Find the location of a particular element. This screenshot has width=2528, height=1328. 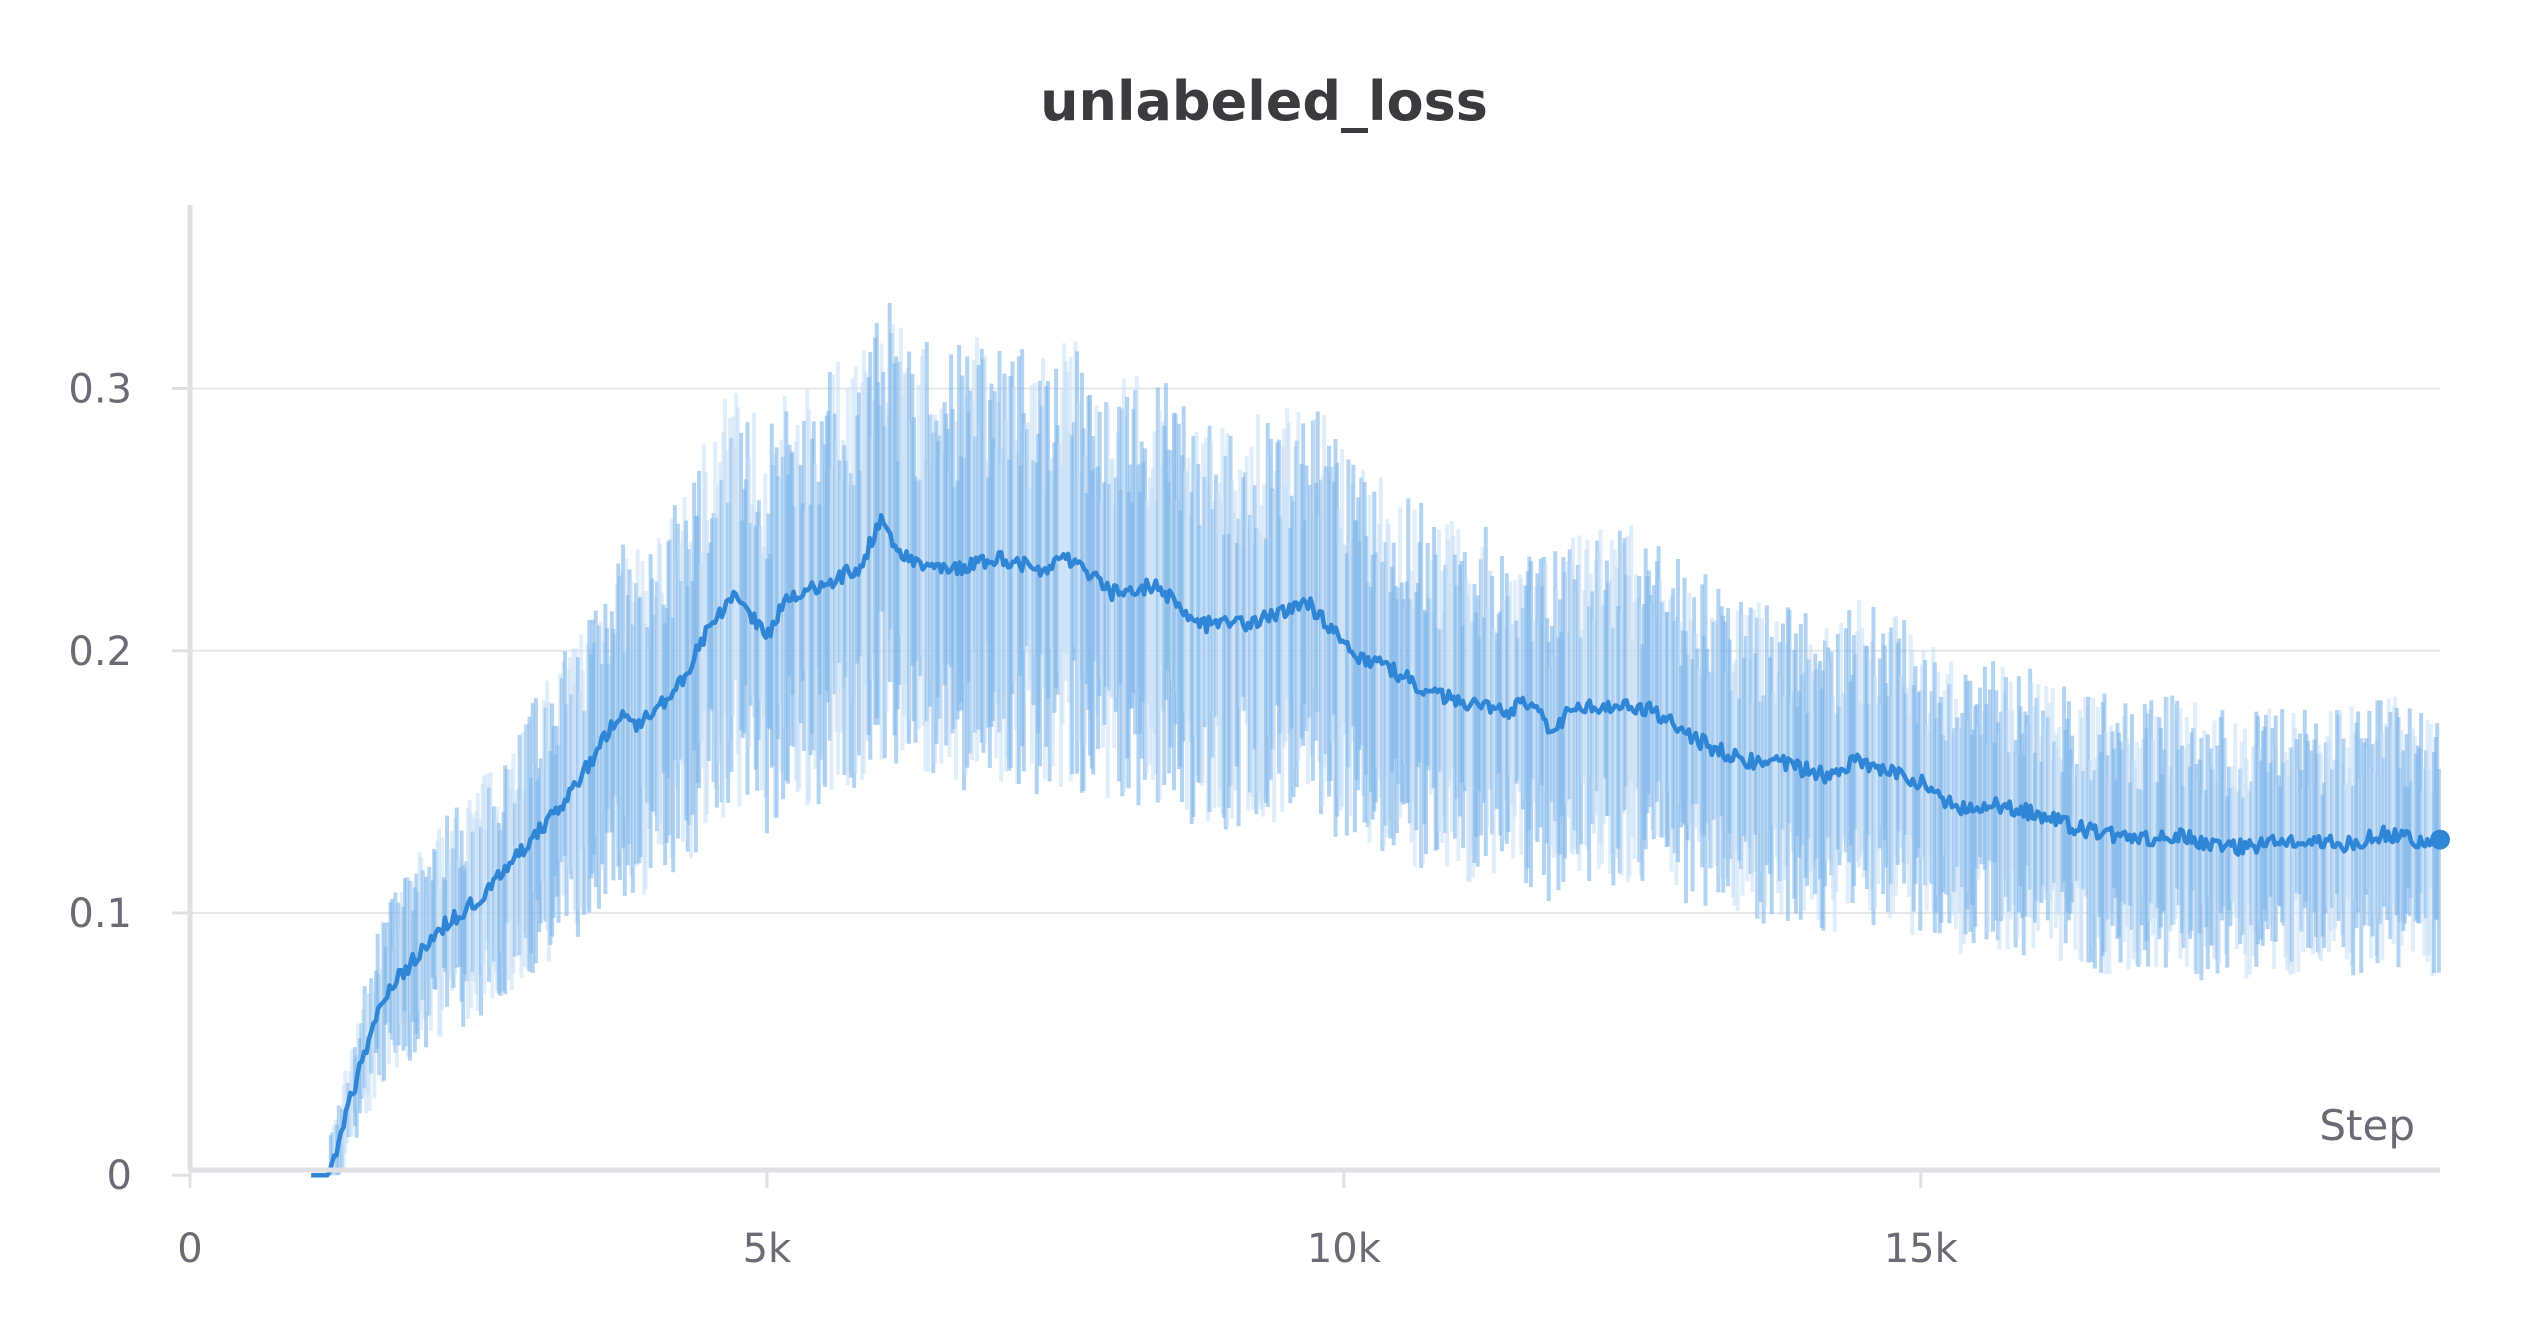

y-tick-label: 0.2 is located at coordinates (100, 652).